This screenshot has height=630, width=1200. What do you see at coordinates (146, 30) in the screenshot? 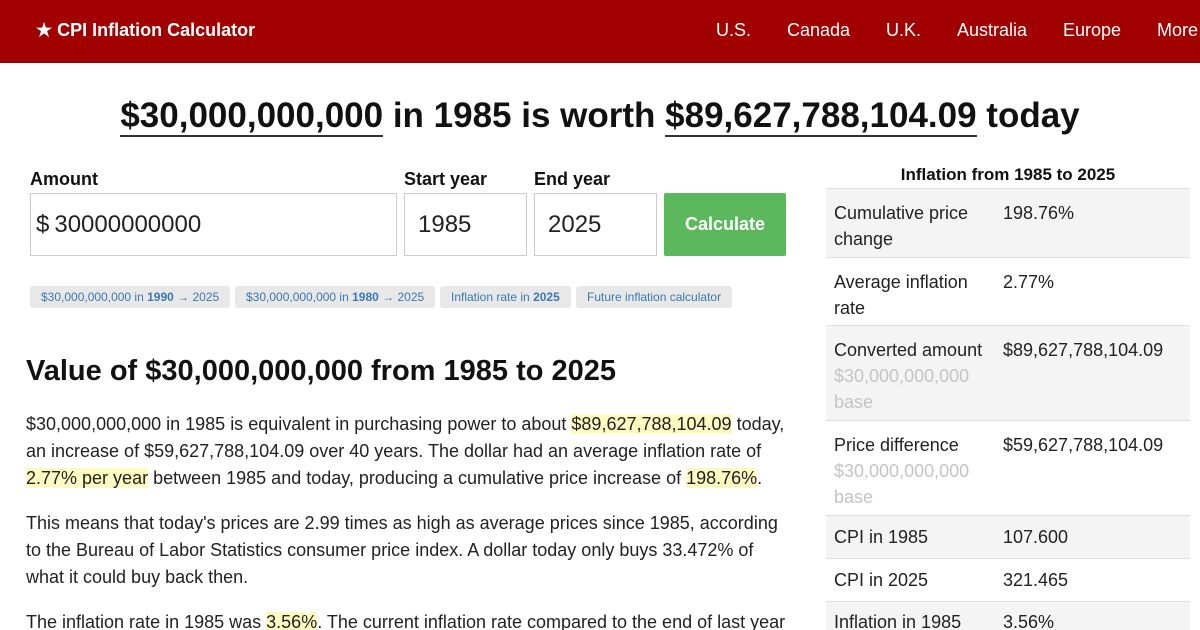
I see `site-logo-link: ★ CPI Inflation Calculator` at bounding box center [146, 30].